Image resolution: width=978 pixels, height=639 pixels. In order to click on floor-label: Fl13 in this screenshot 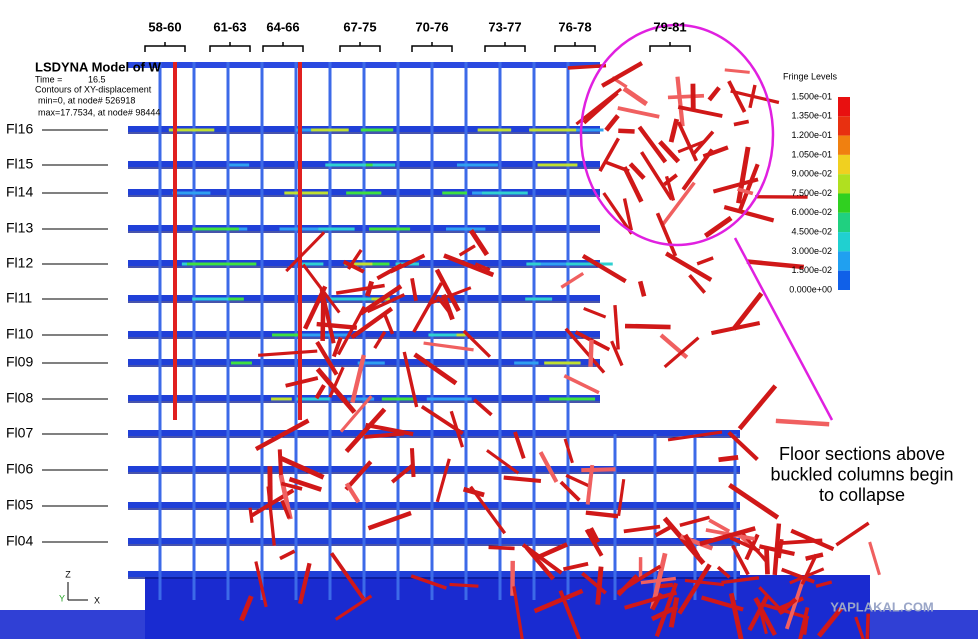, I will do `click(19, 228)`.